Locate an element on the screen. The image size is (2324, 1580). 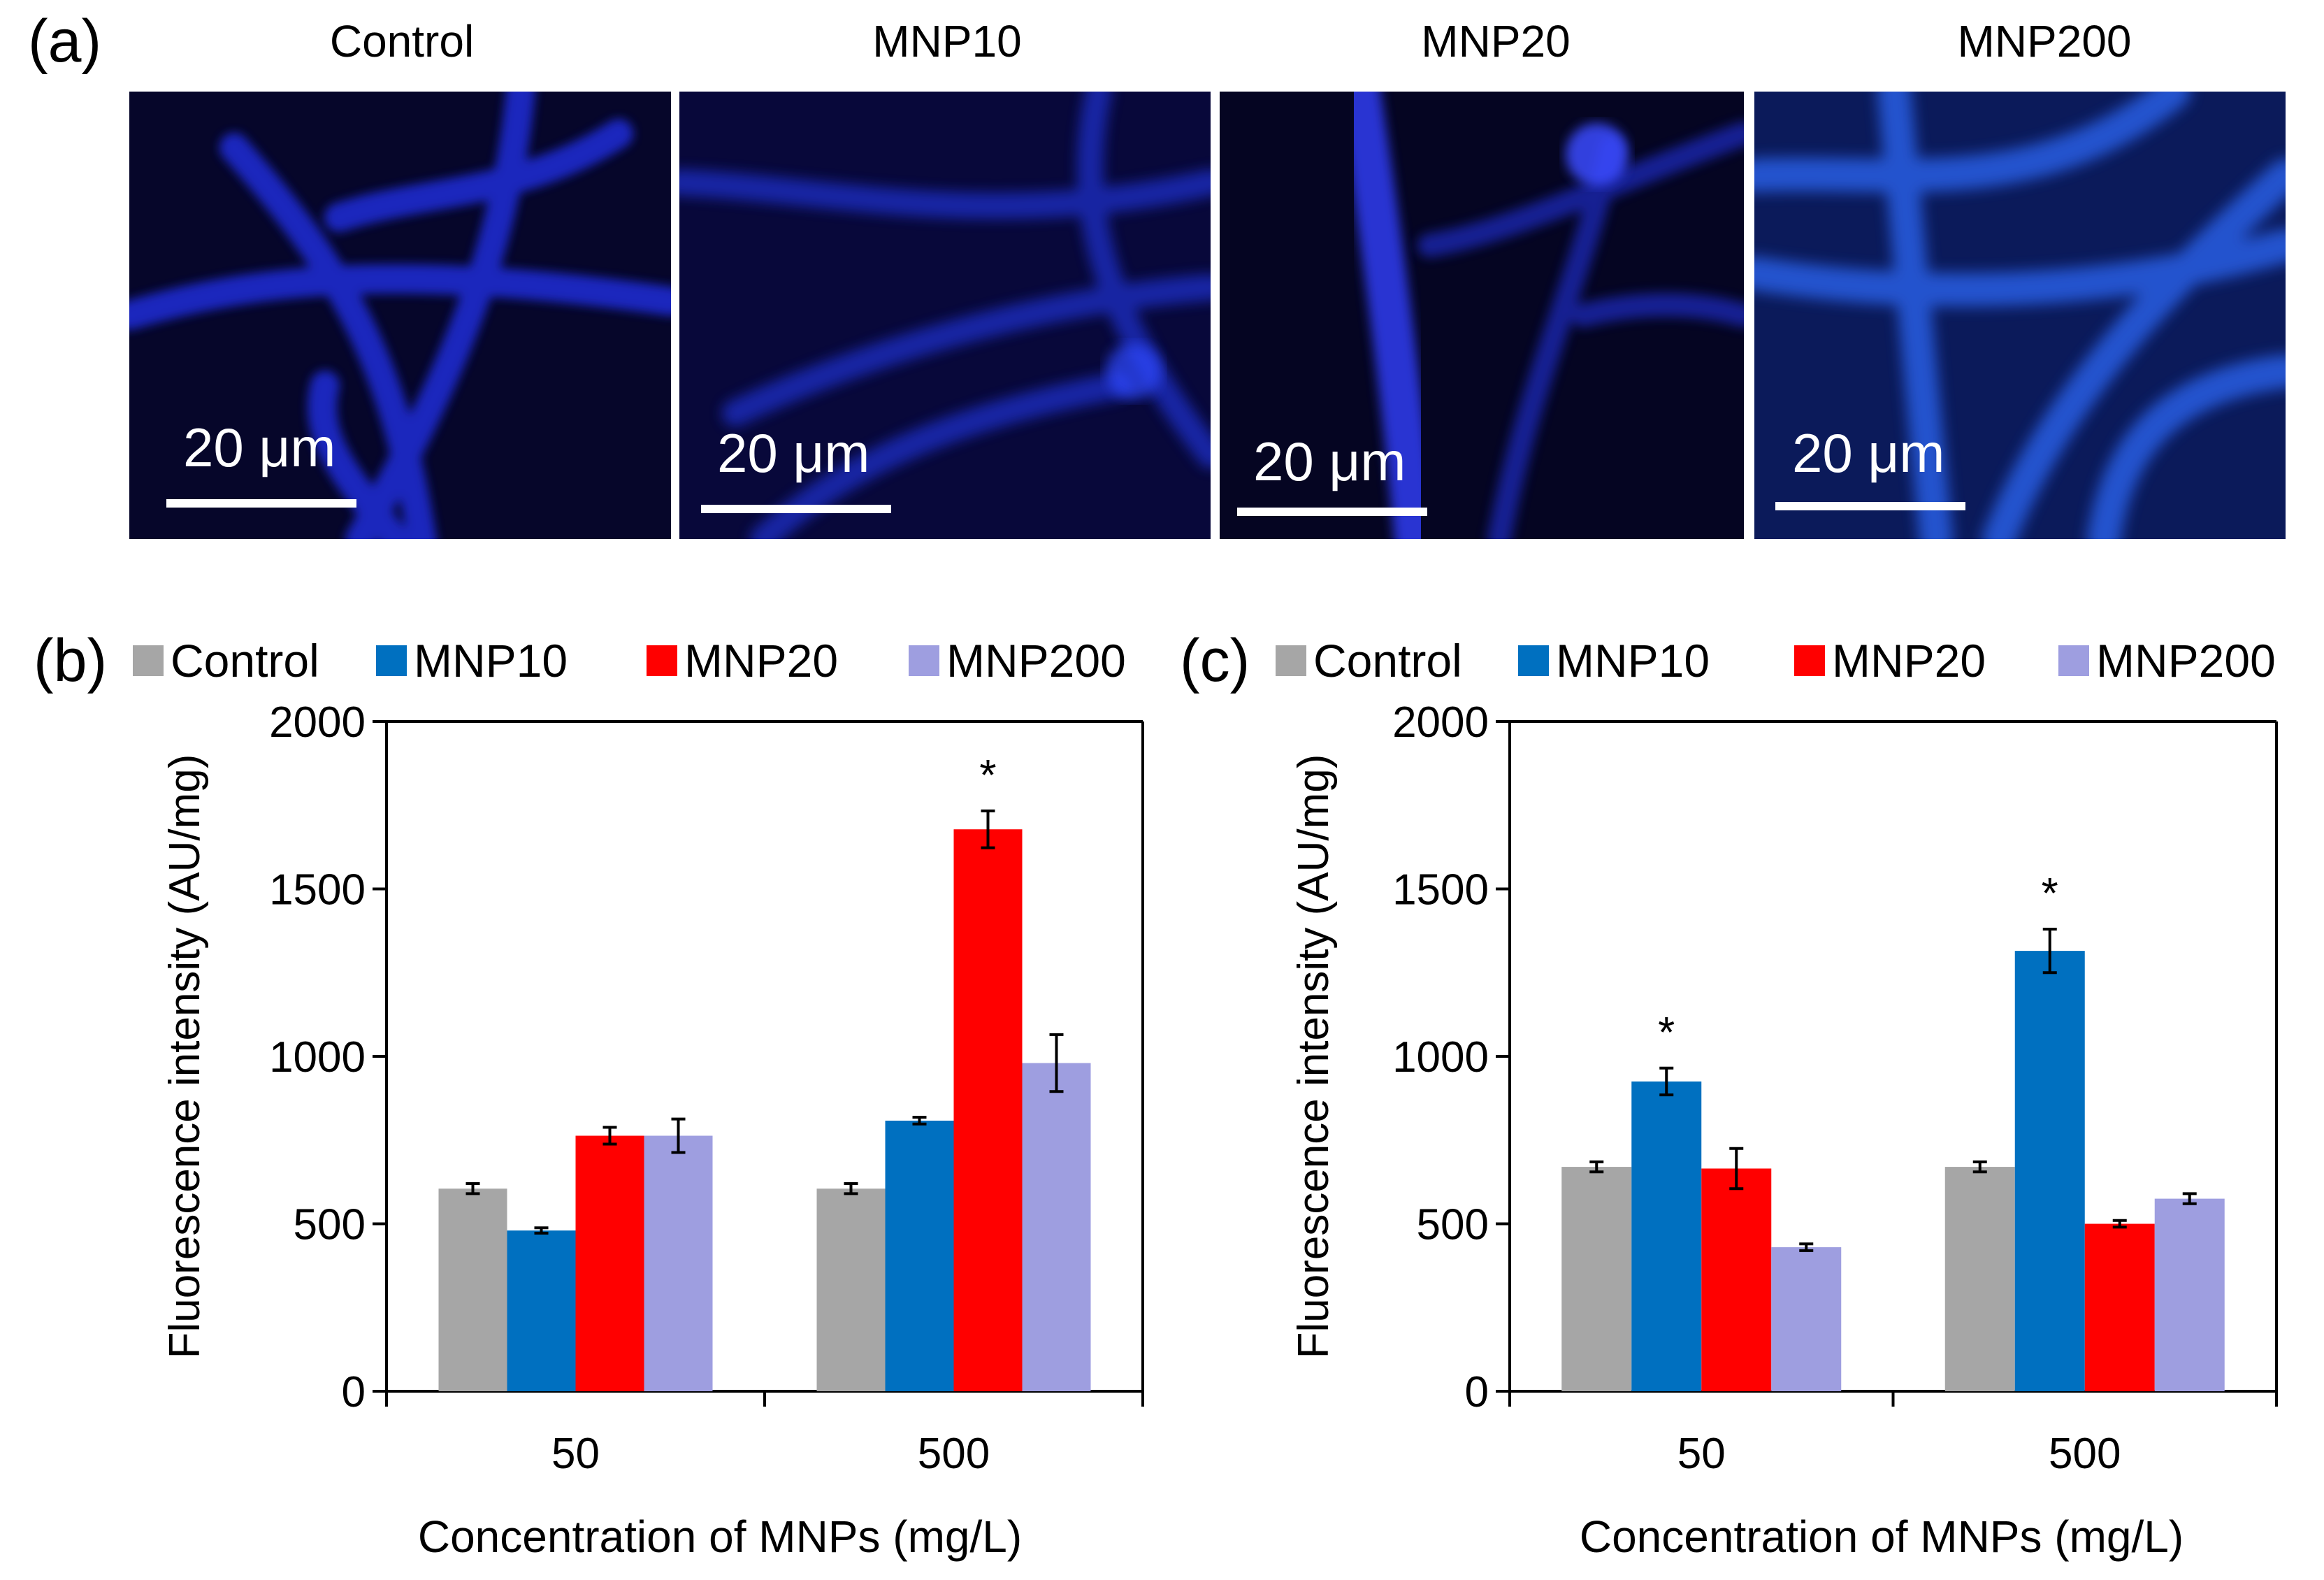
scale-bar-label-mnp200: 20 μm is located at coordinates (1868, 453).